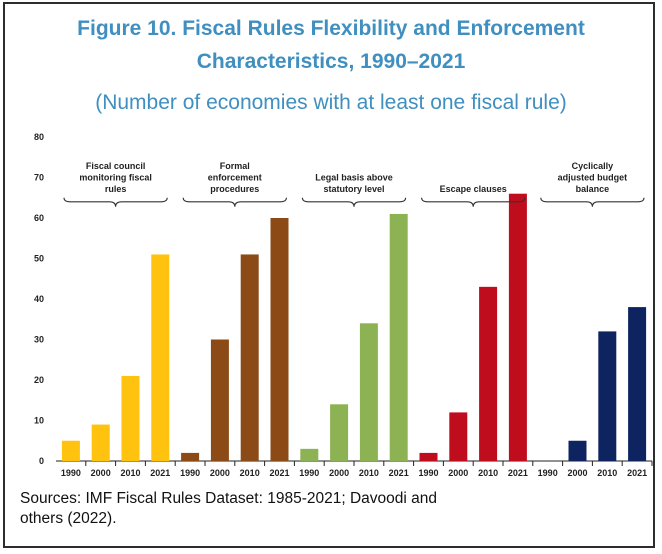 This screenshot has width=662, height=554. I want to click on figure-title-line-2: Characteristics, 1990–2021, so click(331, 61).